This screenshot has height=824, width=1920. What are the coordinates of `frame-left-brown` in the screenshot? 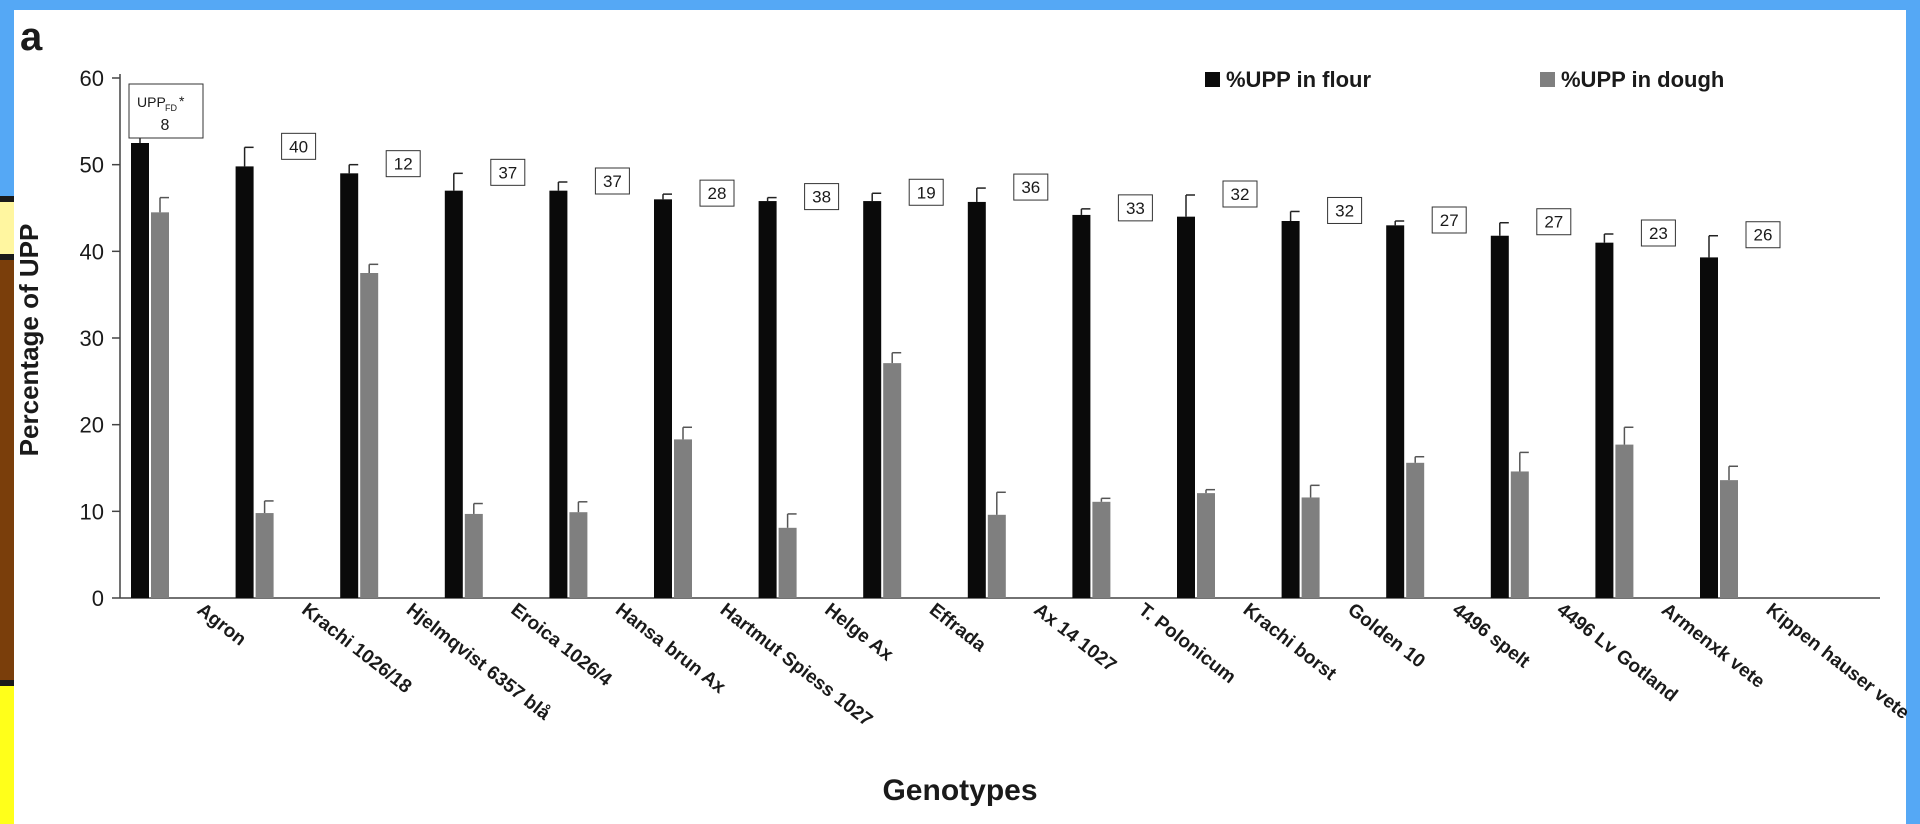 It's located at (7, 470).